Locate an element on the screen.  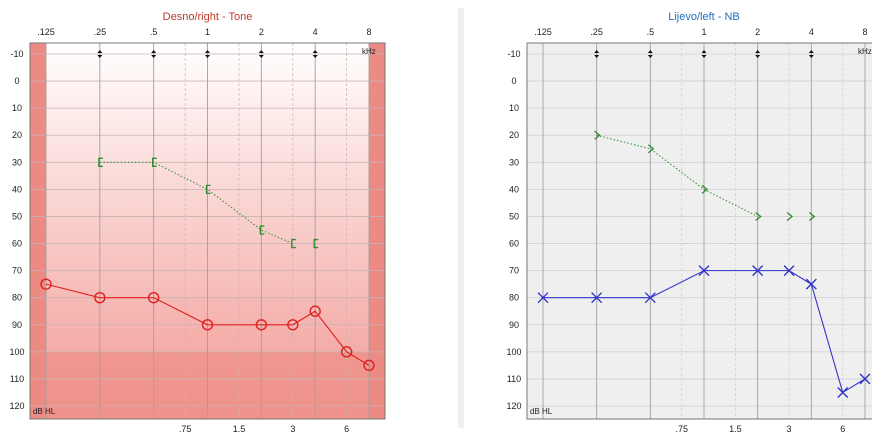
left-y-tick-label: 120 is located at coordinates (513, 406).